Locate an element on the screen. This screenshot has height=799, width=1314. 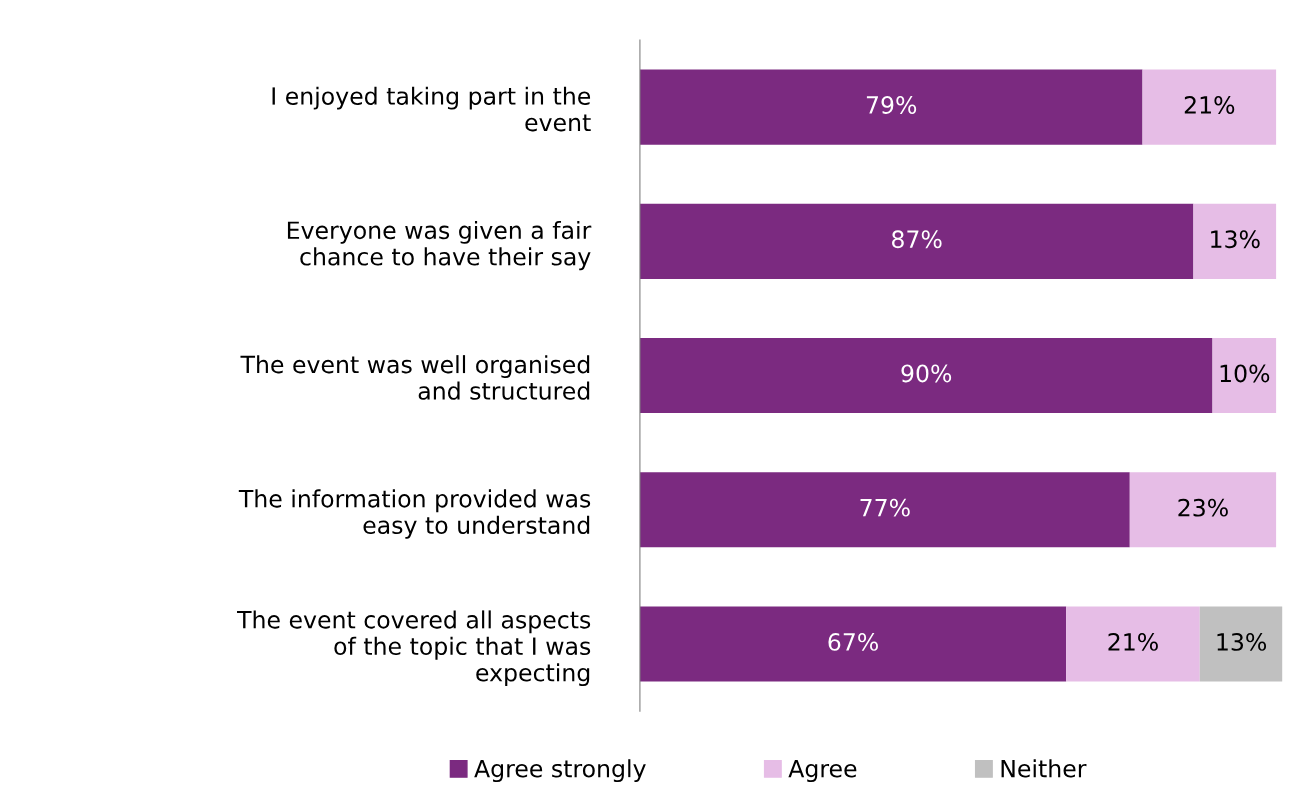
legend-label: Agree is located at coordinates (822, 771).